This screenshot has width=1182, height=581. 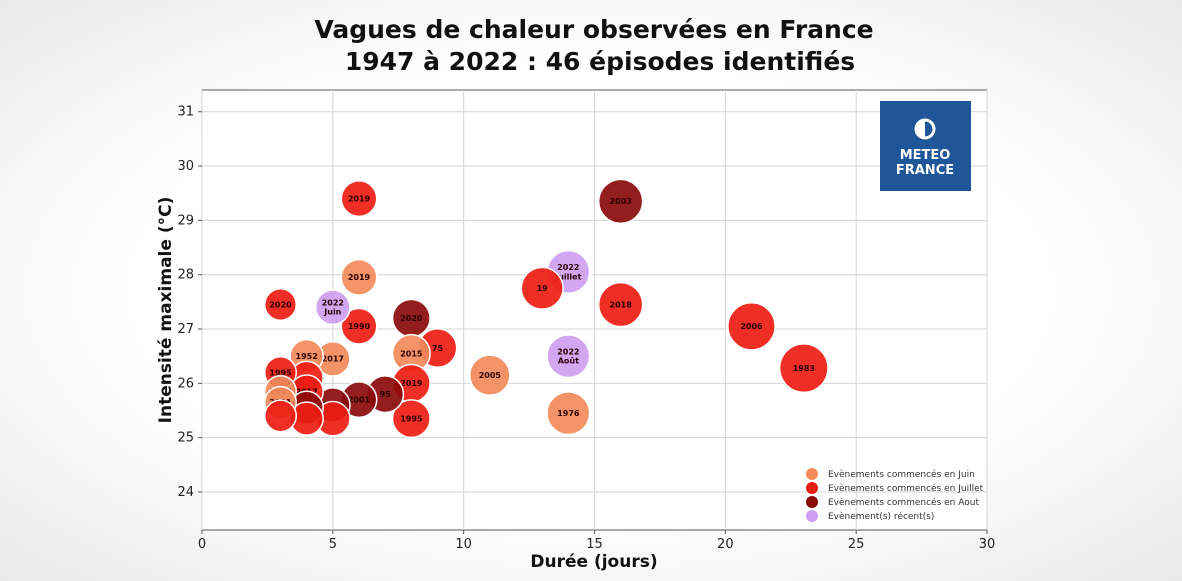 What do you see at coordinates (856, 544) in the screenshot?
I see `x-tick-label: 25` at bounding box center [856, 544].